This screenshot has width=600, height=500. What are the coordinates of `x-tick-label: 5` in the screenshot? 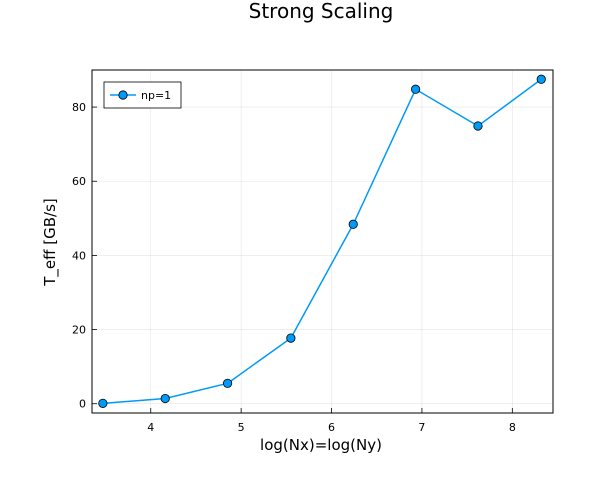 It's located at (241, 427).